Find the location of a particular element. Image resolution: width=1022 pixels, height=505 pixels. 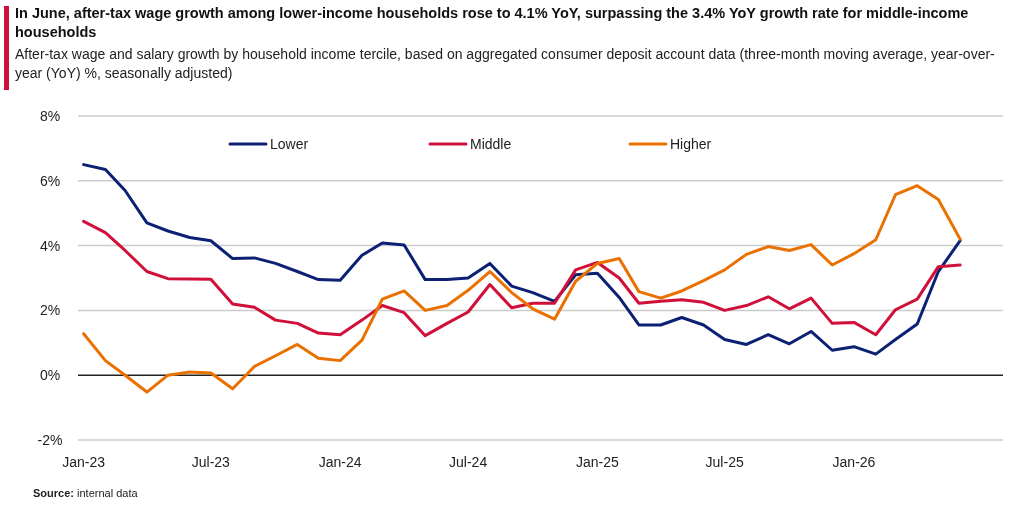

x-tick-label: Jan-26 is located at coordinates (854, 462).